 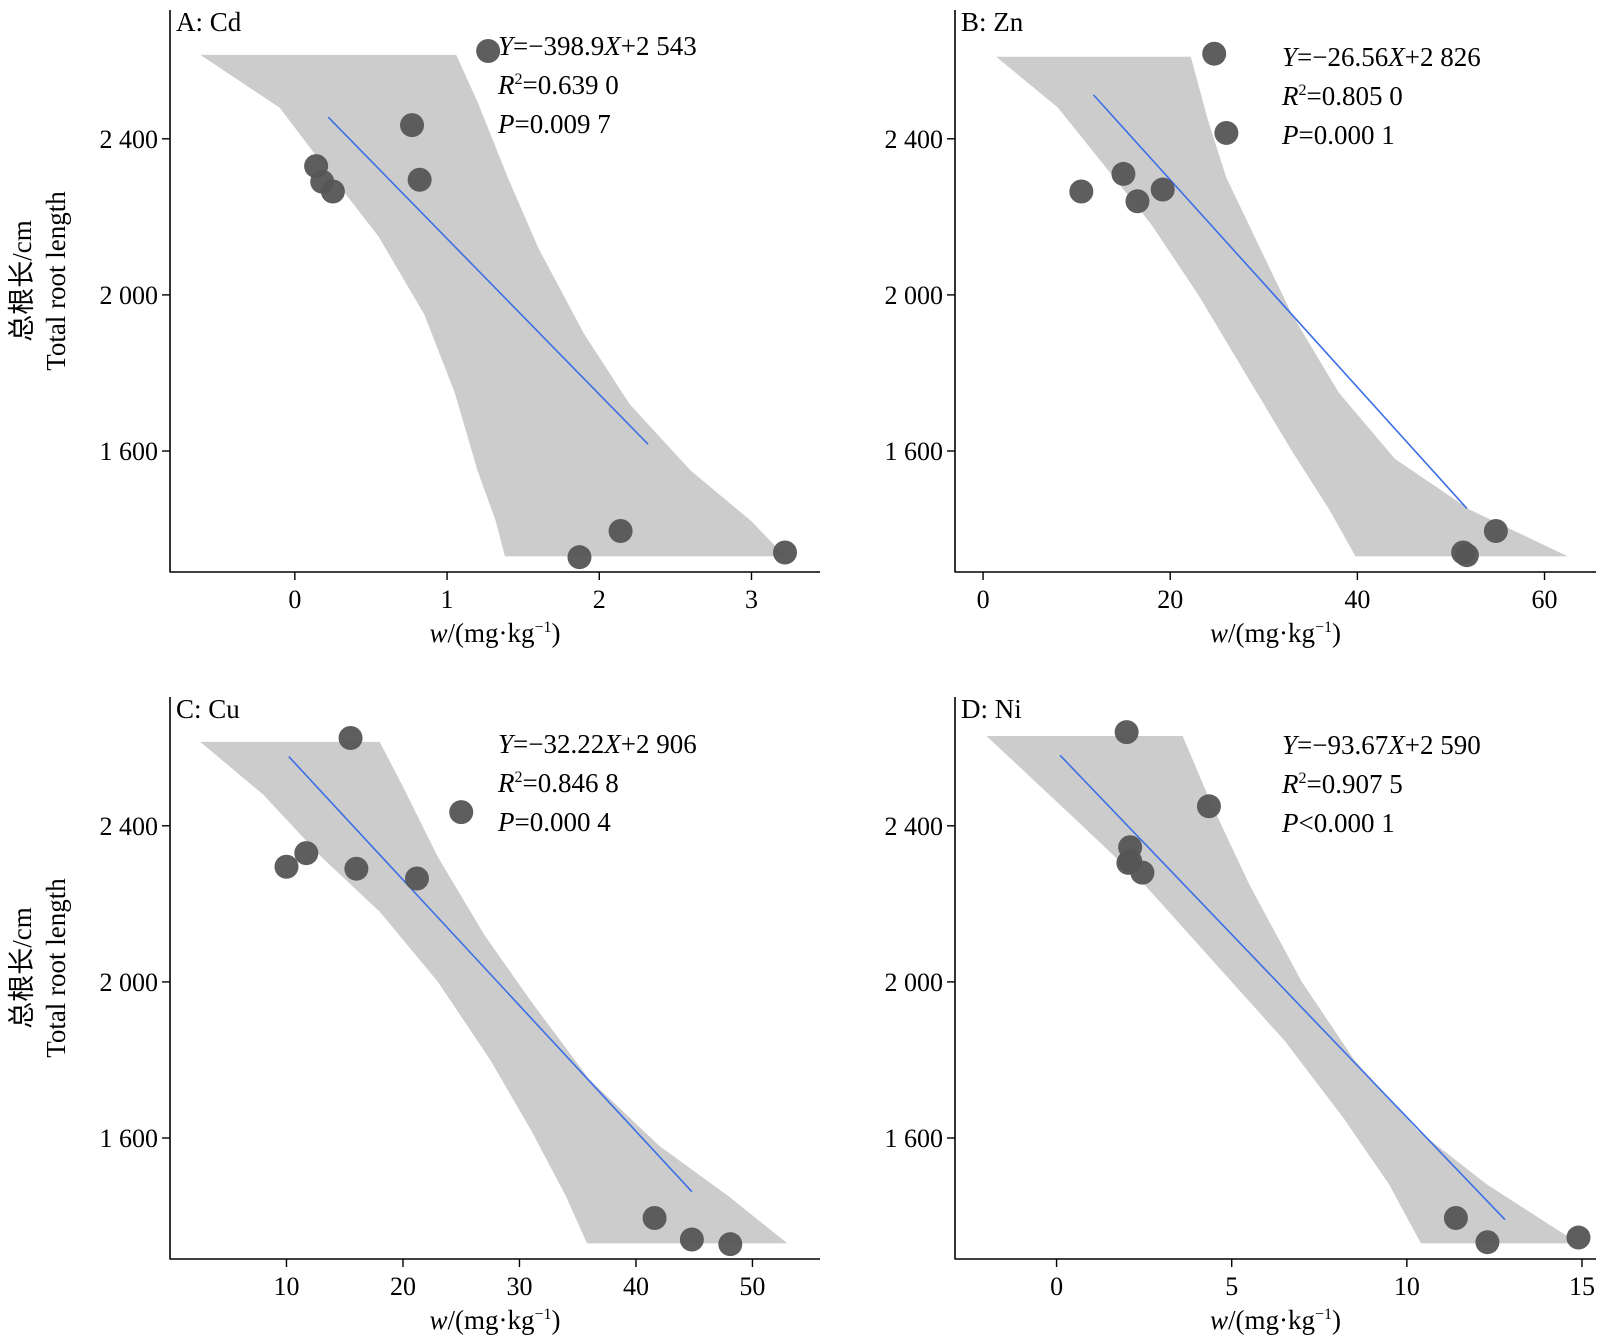 I want to click on p-value: P=0.000 4, so click(x=554, y=822).